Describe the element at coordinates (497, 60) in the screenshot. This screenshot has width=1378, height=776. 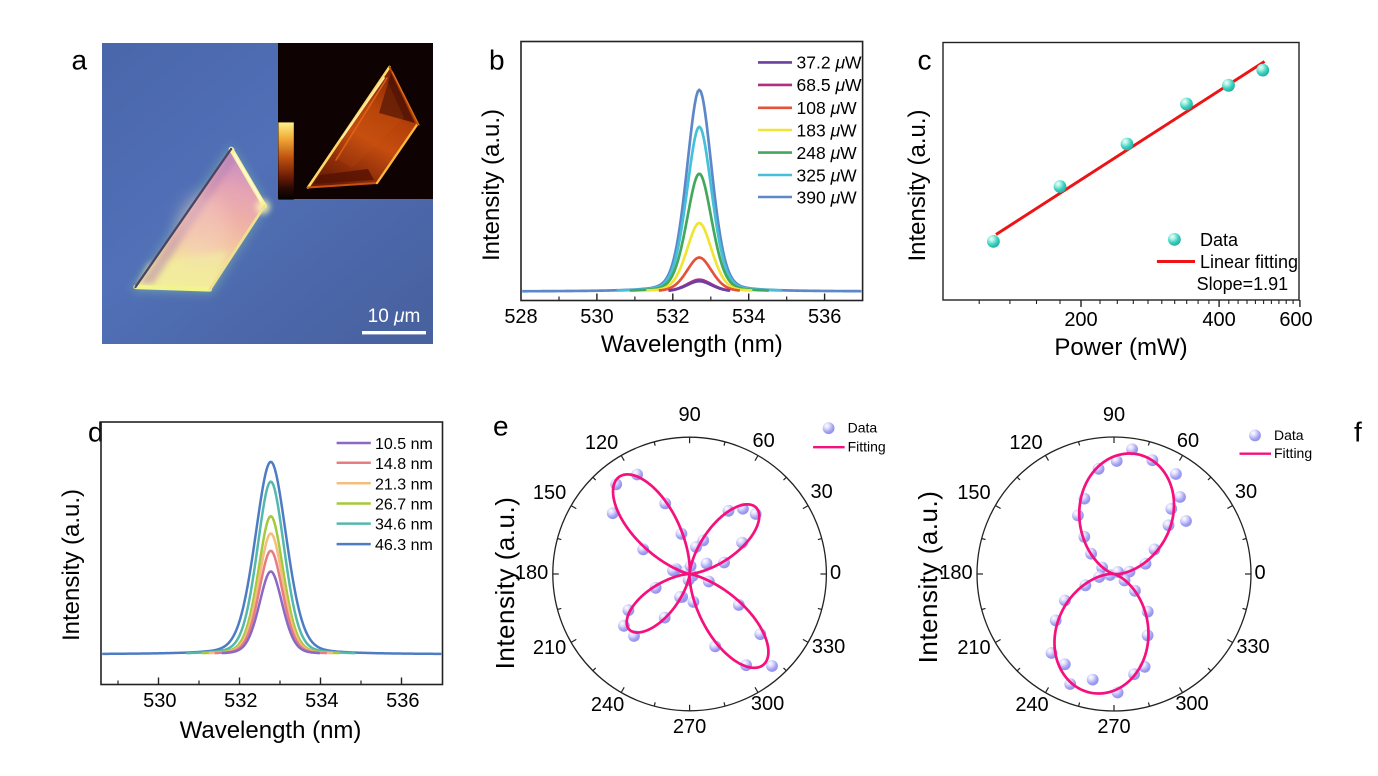
I see `svg-text: b` at that location.